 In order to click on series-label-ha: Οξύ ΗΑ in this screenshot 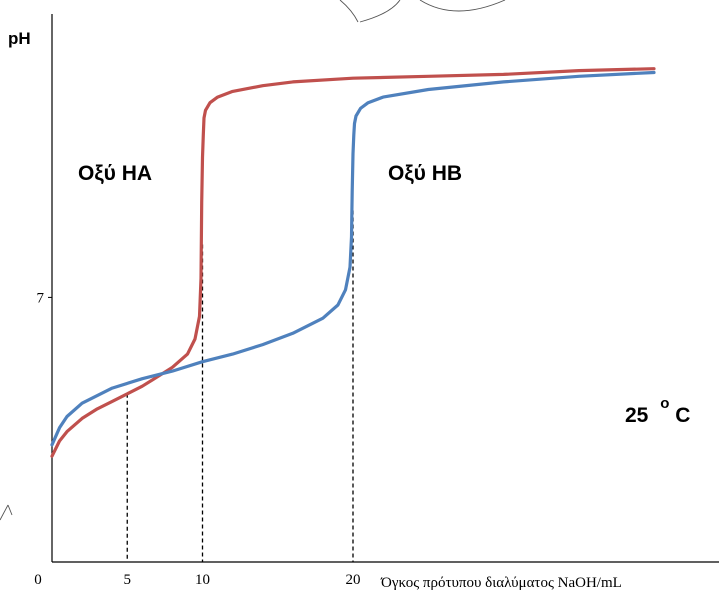, I will do `click(115, 173)`.